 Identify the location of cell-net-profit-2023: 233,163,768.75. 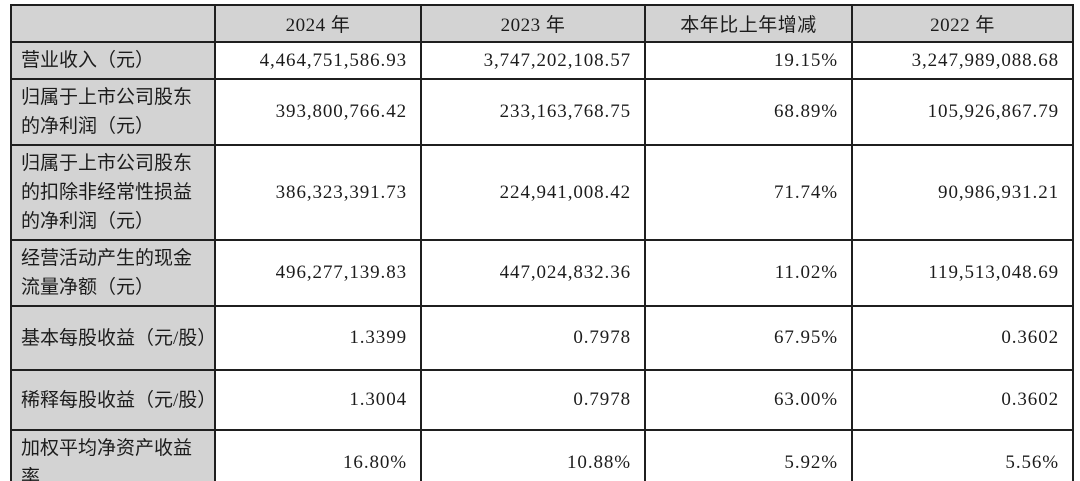
(533, 112).